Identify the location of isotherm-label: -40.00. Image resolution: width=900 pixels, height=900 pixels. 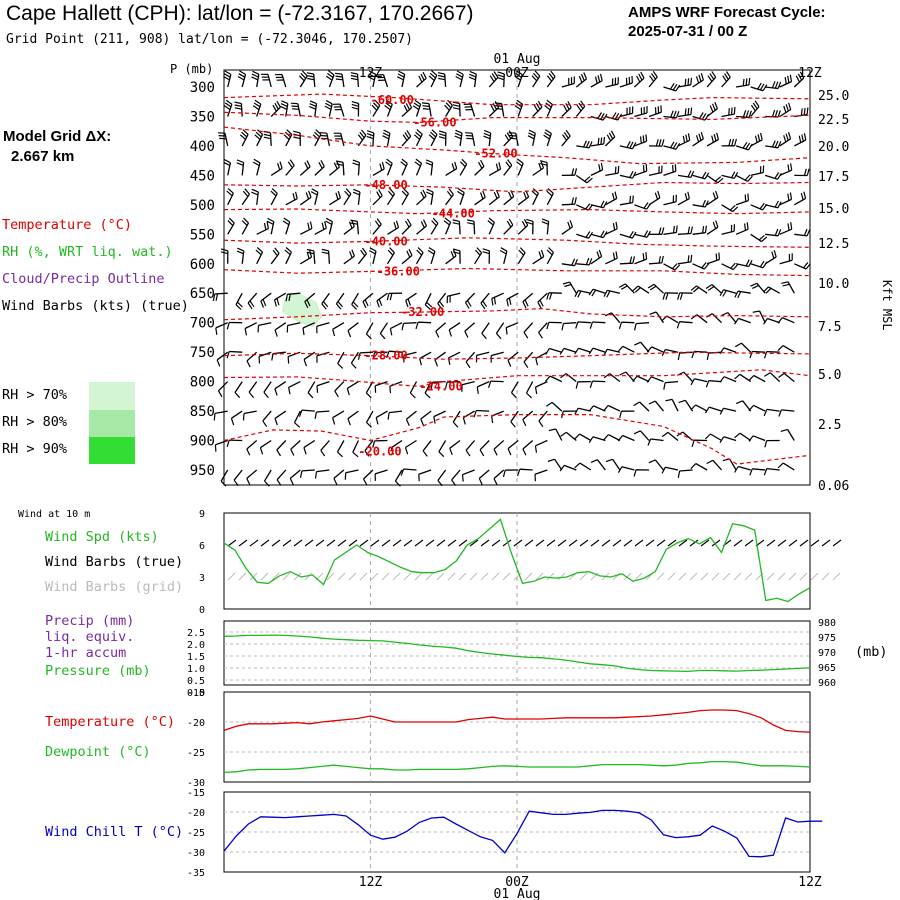
(385, 241).